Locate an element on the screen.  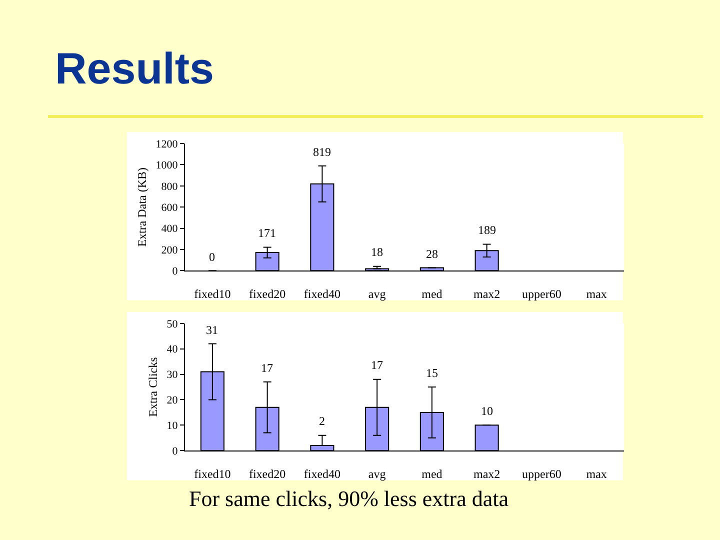
data-label: 819 is located at coordinates (322, 152).